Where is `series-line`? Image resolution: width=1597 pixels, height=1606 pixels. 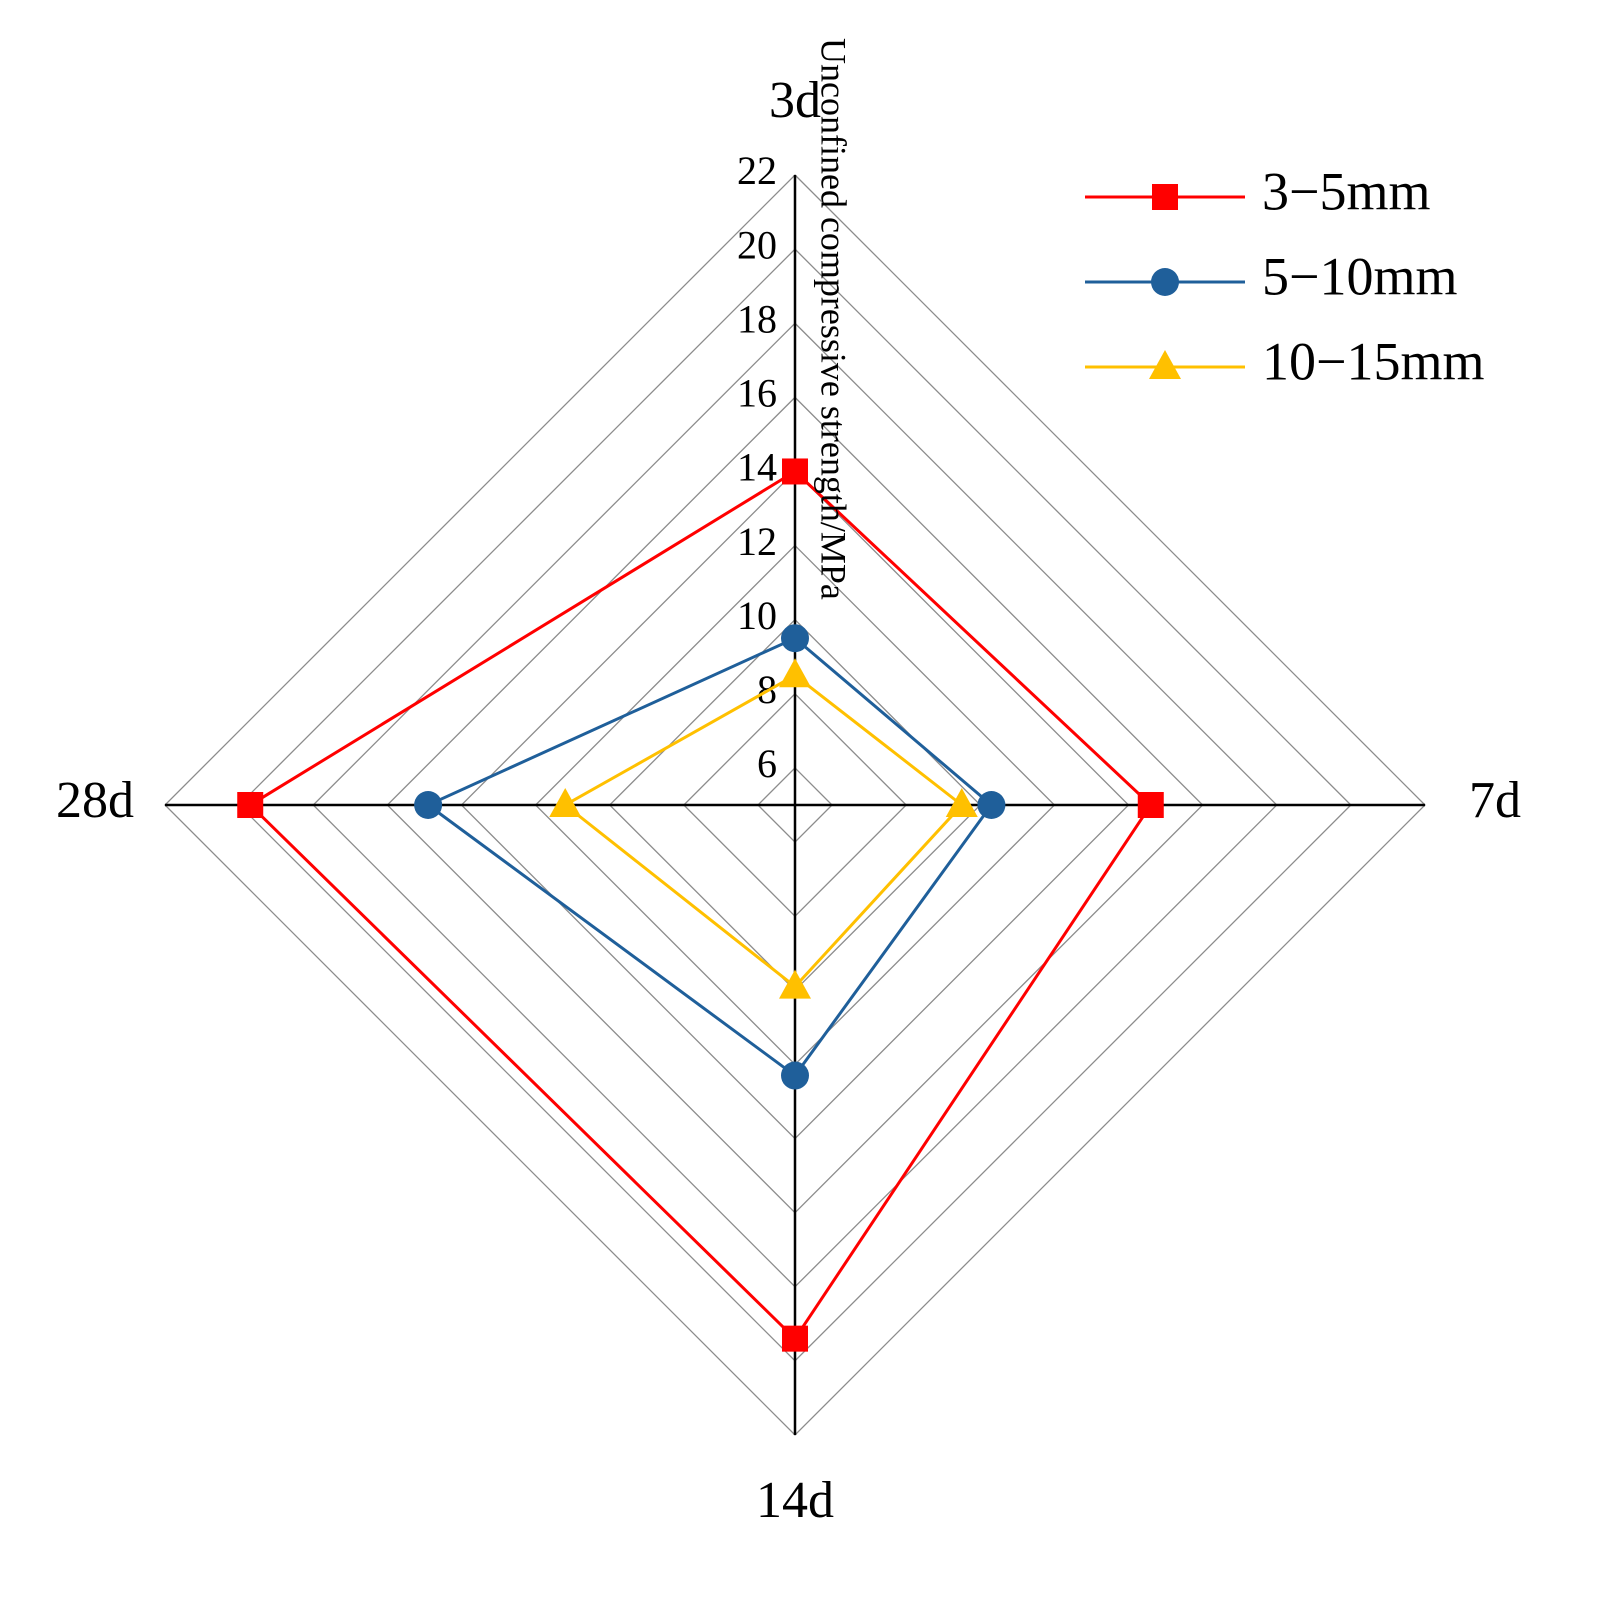
series-line is located at coordinates (763, 831).